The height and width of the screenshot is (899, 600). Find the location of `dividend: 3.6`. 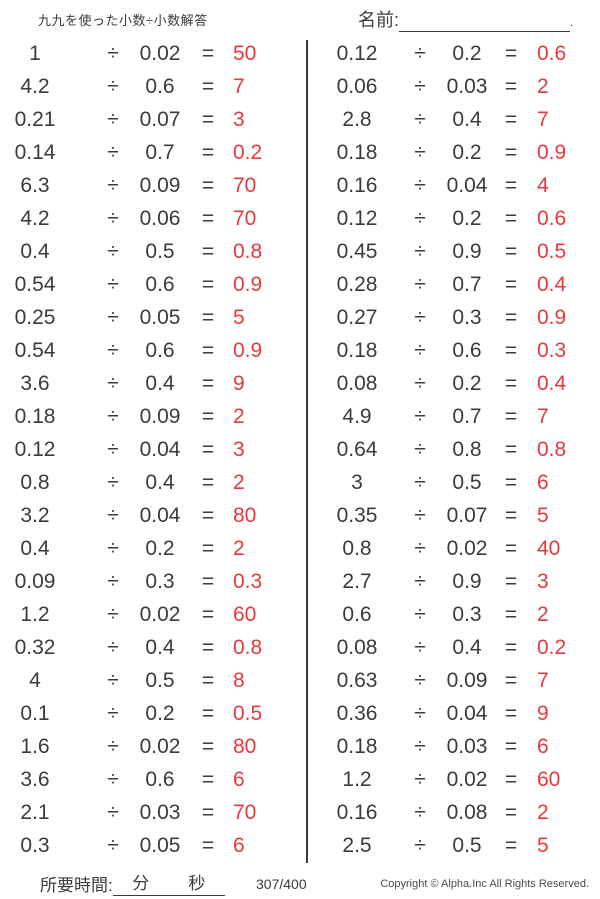

dividend: 3.6 is located at coordinates (35, 779).